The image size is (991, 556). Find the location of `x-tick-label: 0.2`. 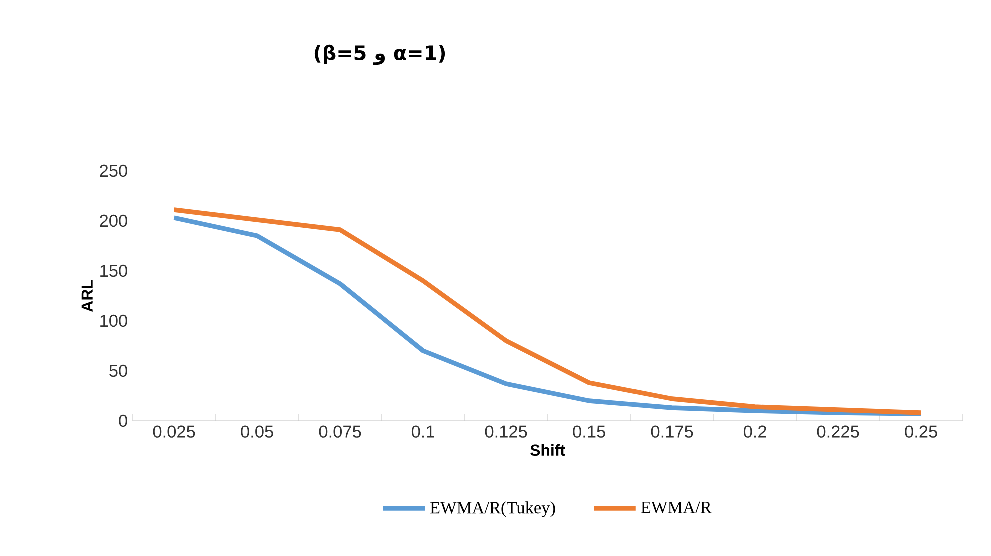

x-tick-label: 0.2 is located at coordinates (755, 432).